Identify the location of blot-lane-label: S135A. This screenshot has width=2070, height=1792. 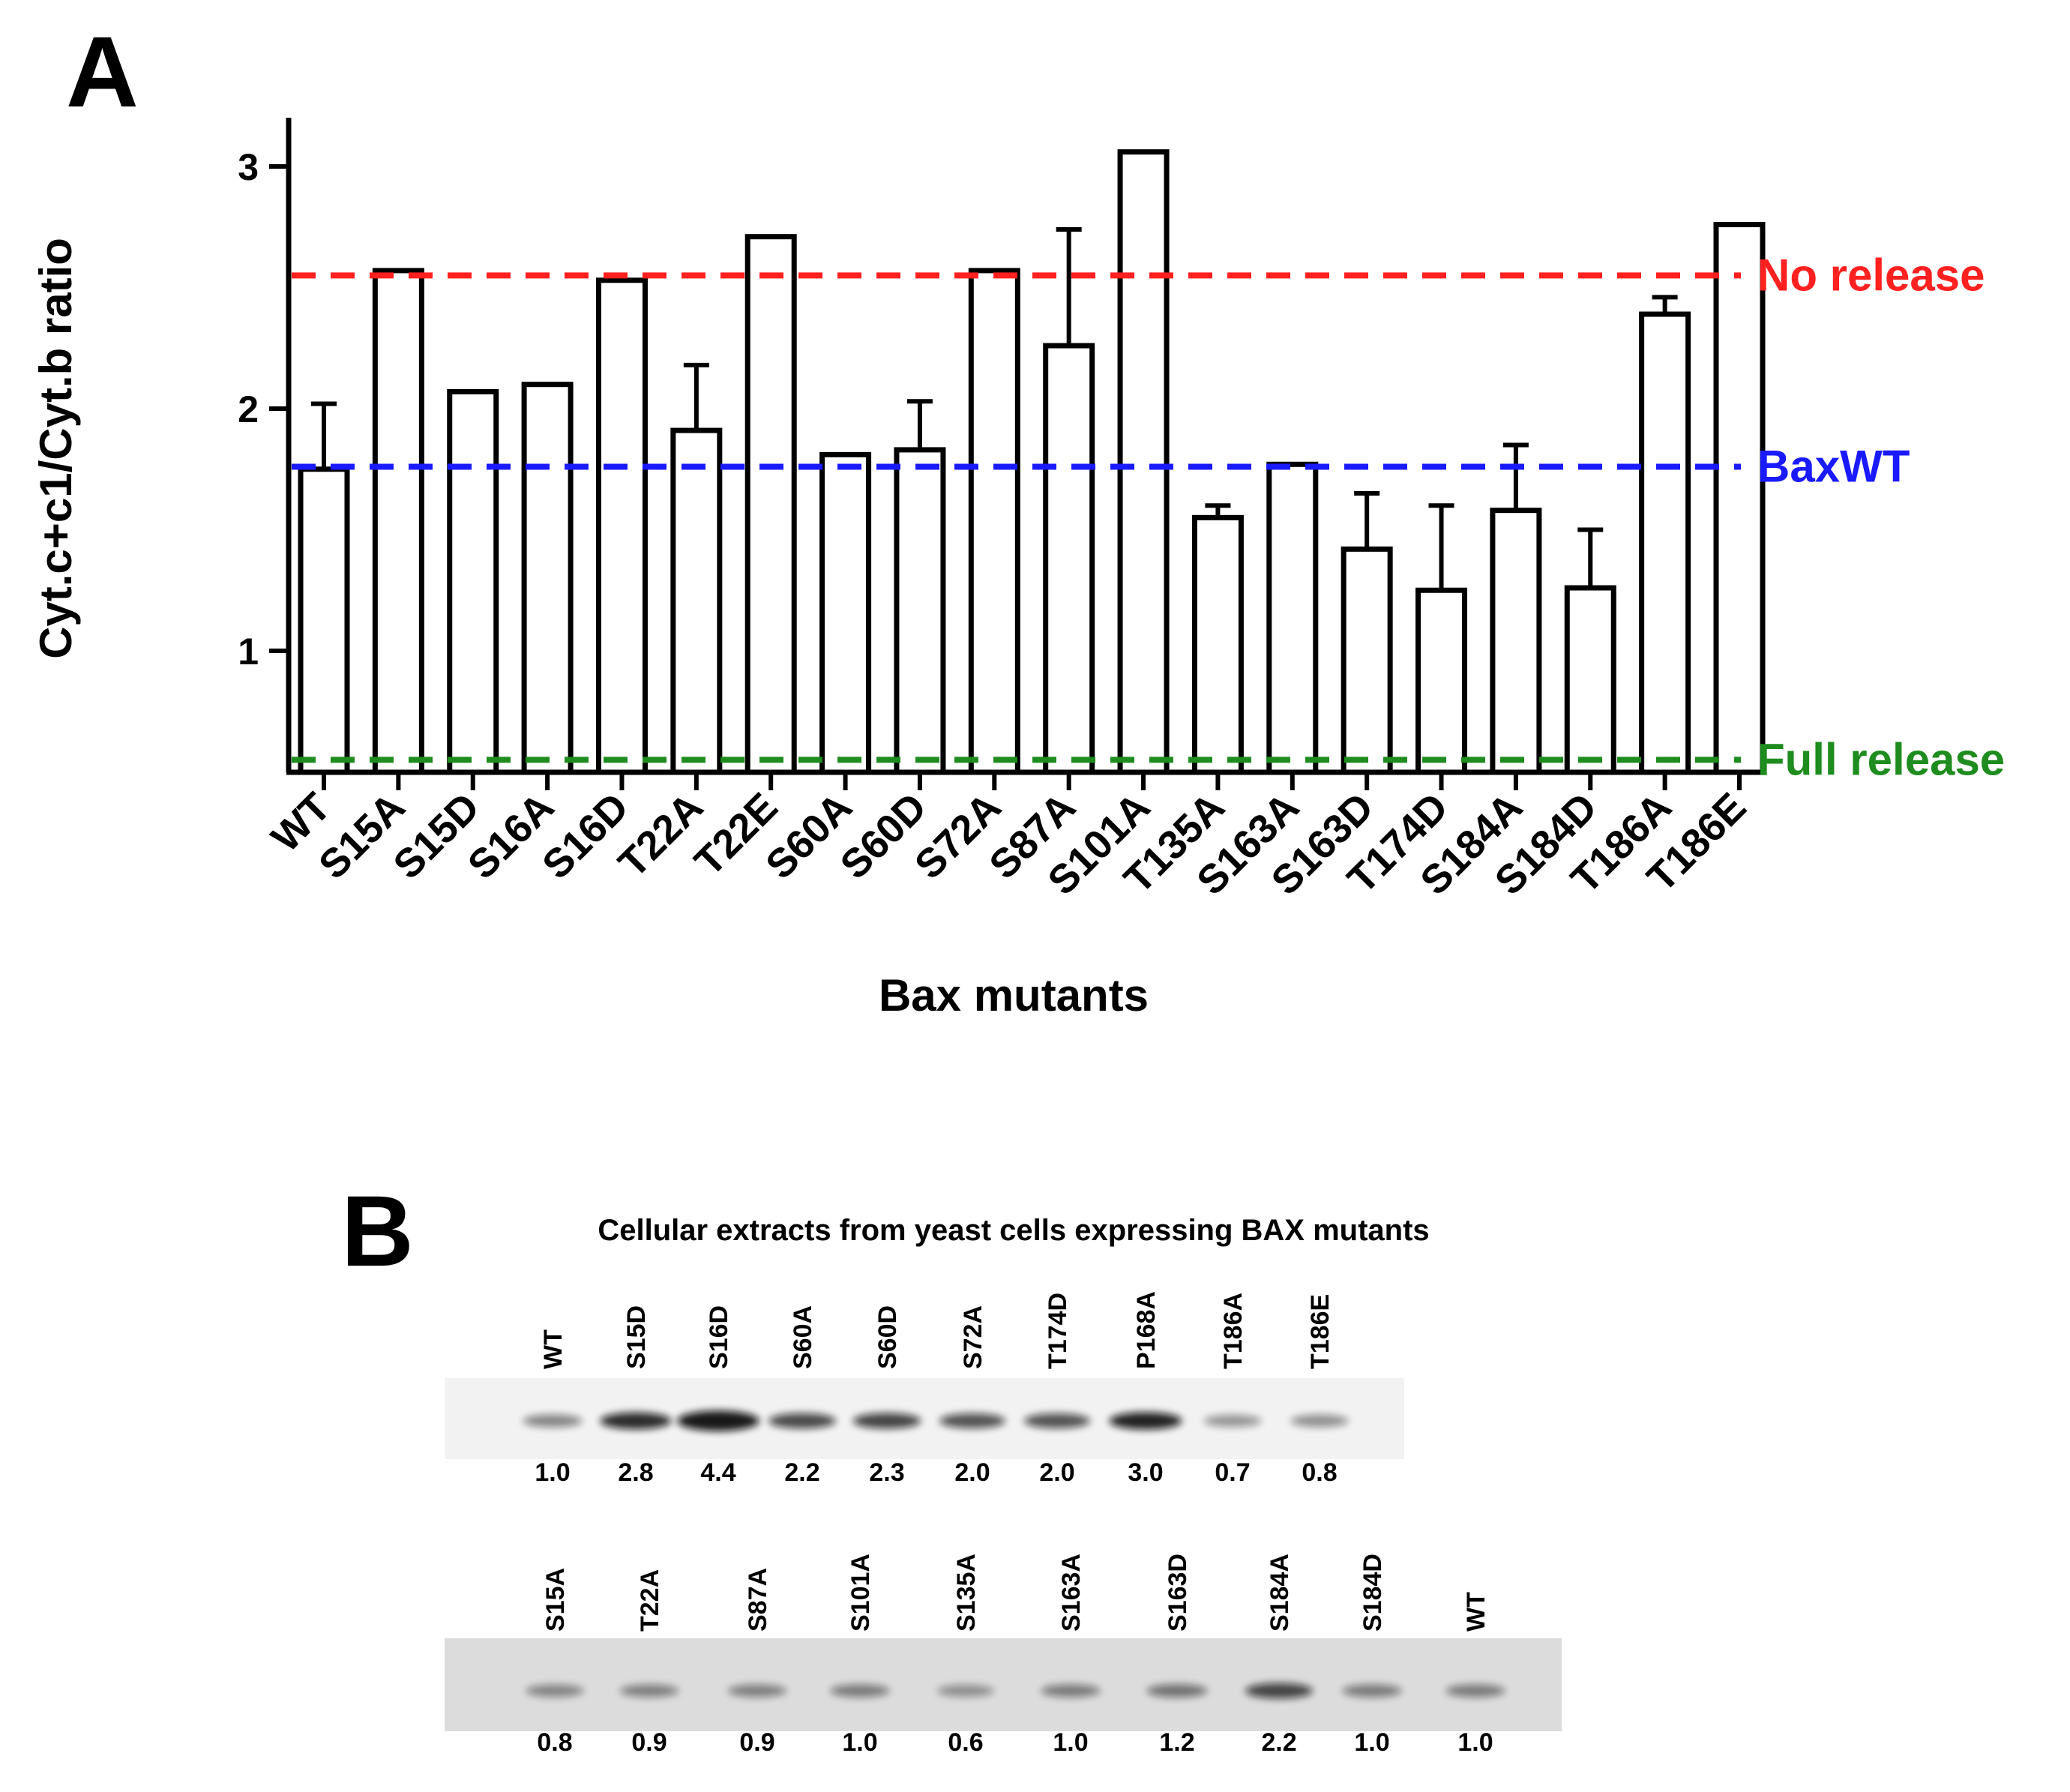
(966, 1593).